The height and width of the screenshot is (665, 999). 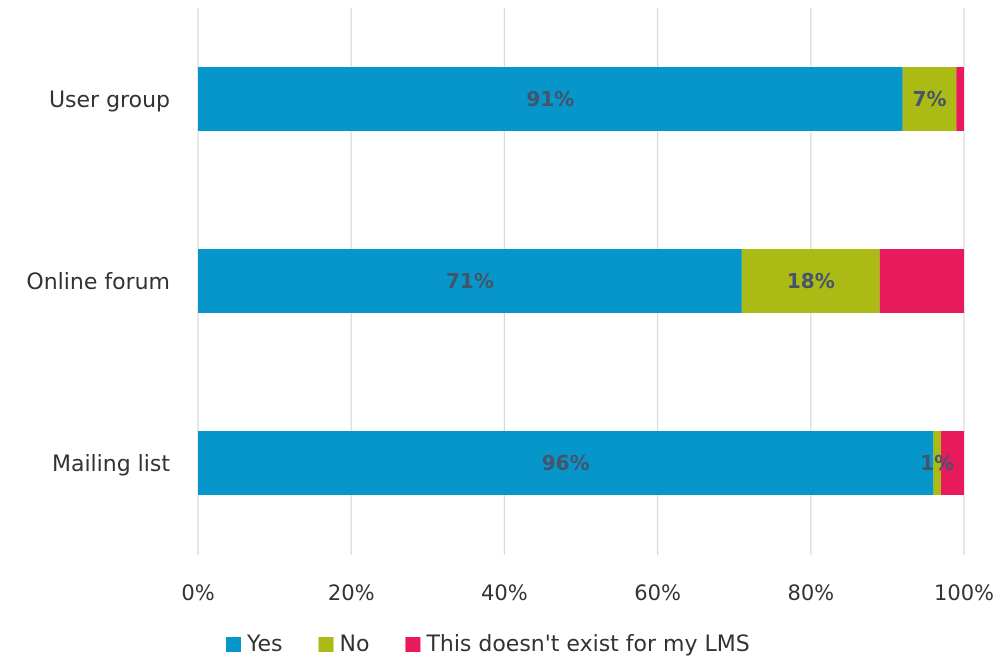 I want to click on data-label-user-group-no: 7%, so click(x=930, y=99).